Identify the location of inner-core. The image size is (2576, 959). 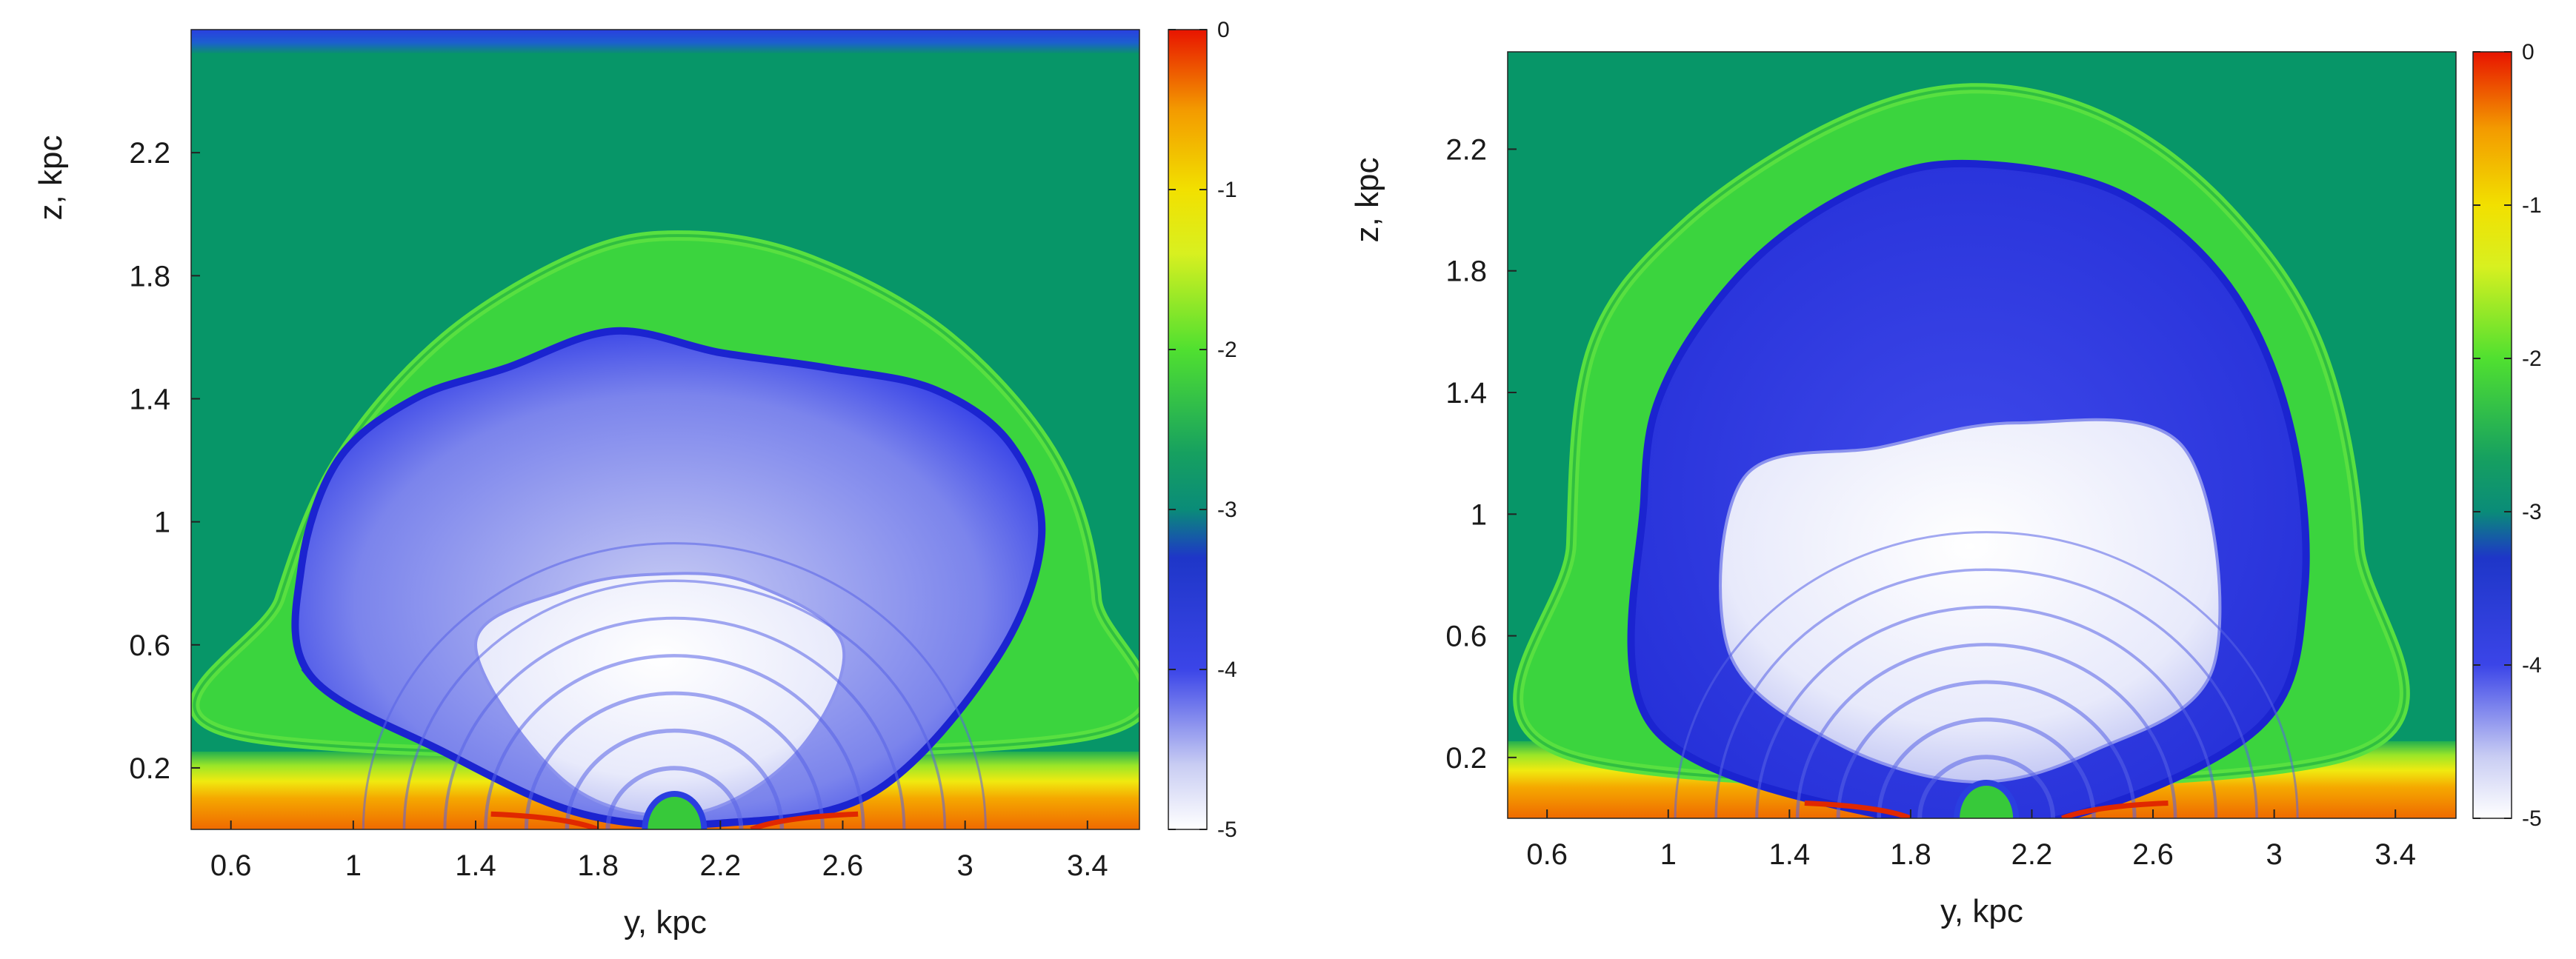
(1971, 600).